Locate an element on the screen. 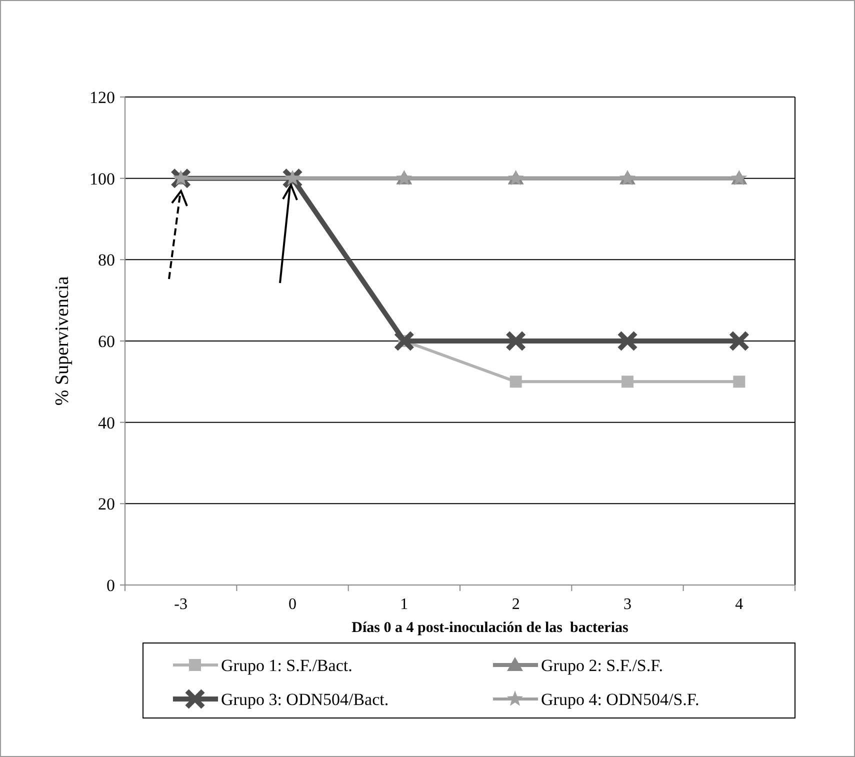 Image resolution: width=855 pixels, height=757 pixels. legend-label: Grupo 3: ODN504/Bact. is located at coordinates (305, 699).